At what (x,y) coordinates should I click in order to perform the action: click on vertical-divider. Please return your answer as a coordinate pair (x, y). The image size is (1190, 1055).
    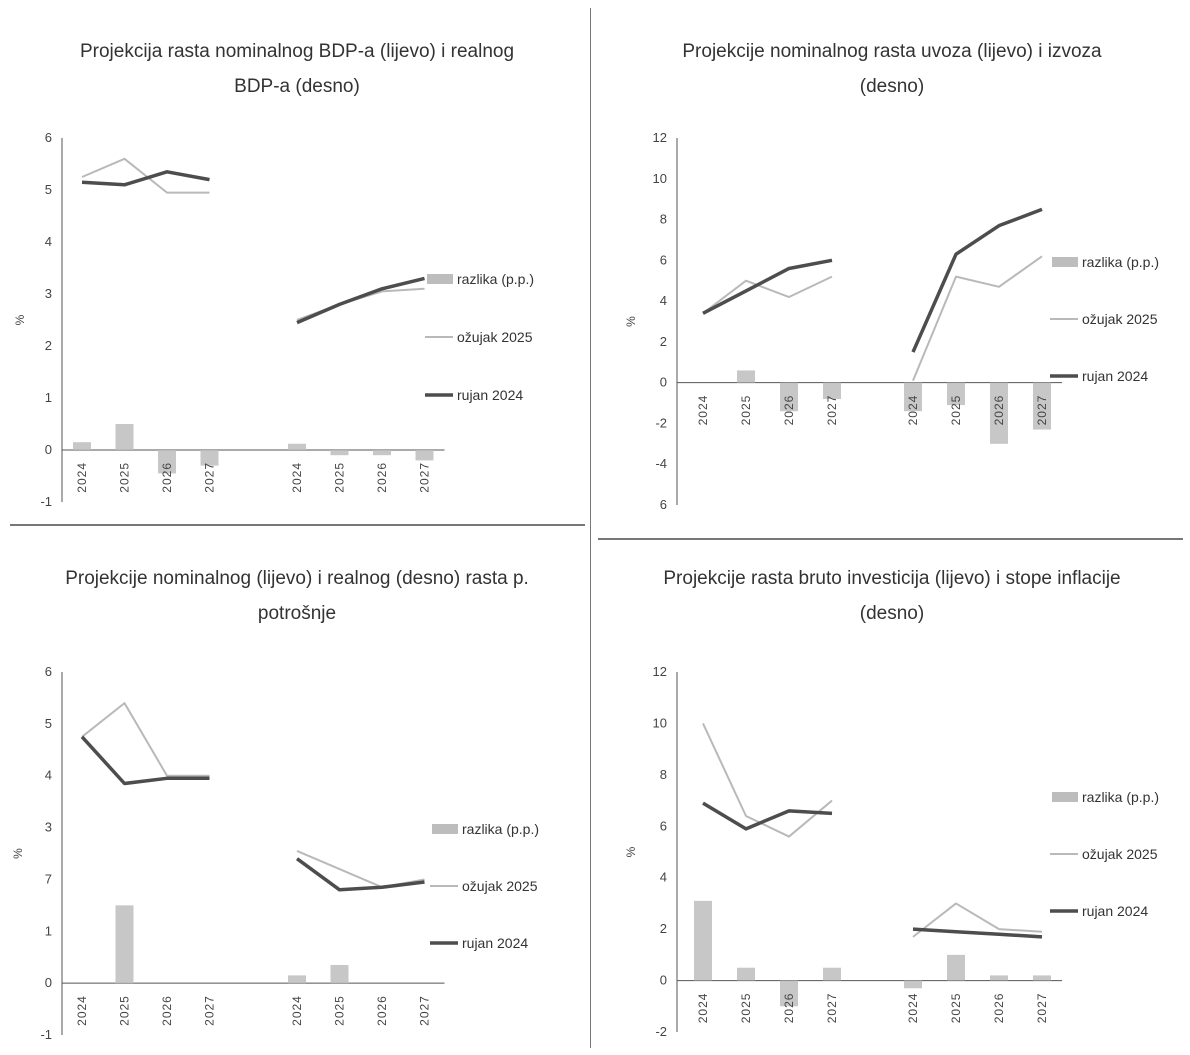
    Looking at the image, I should click on (590, 528).